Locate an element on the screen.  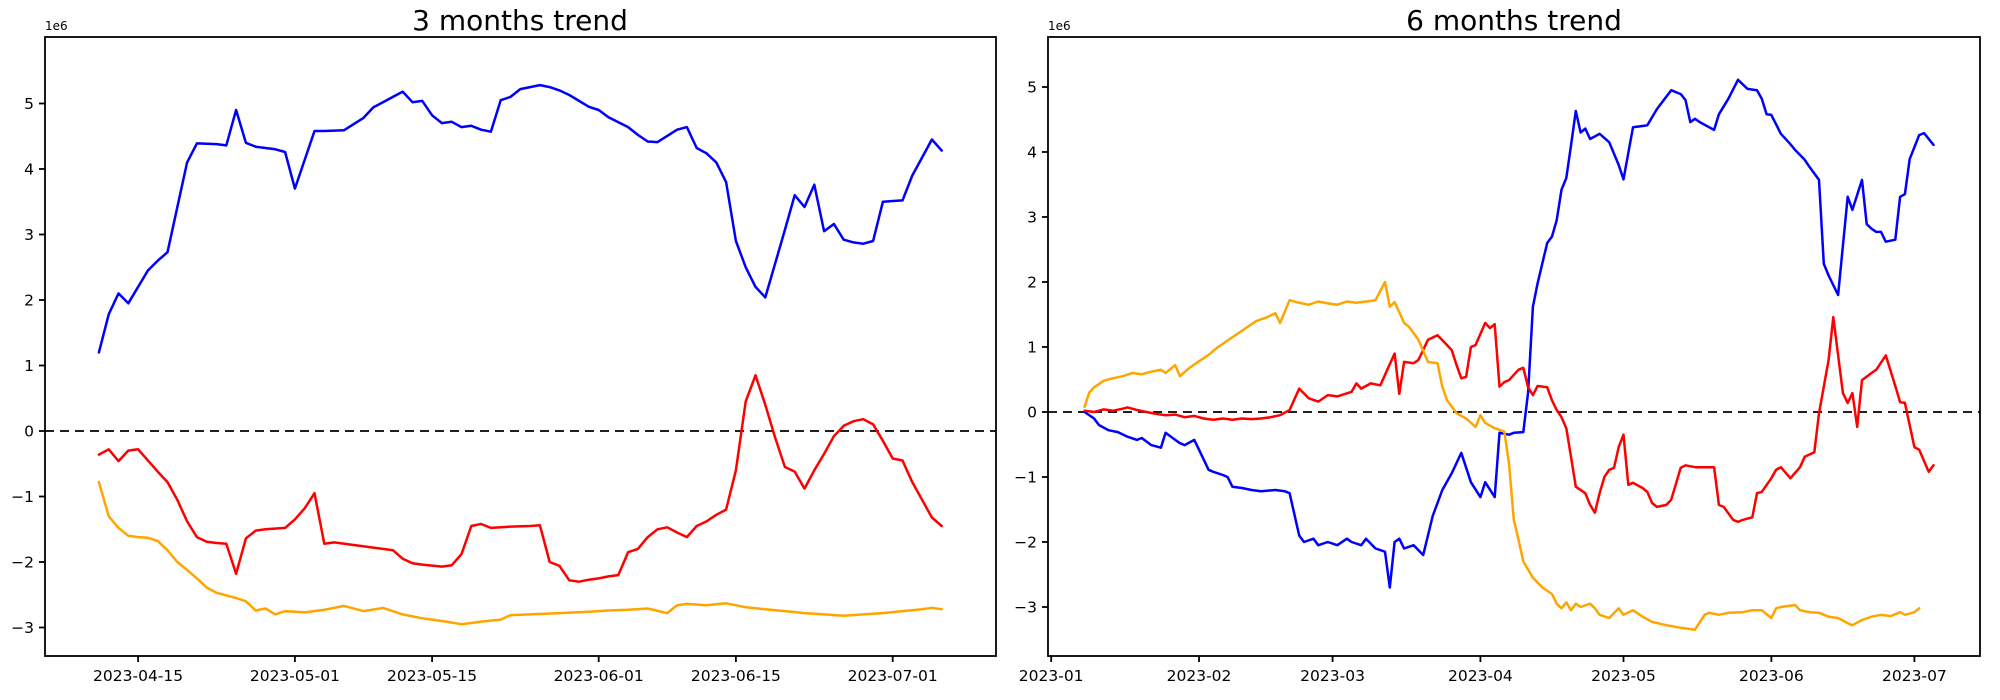
x-tick-label: 2023-06 is located at coordinates (1771, 676).